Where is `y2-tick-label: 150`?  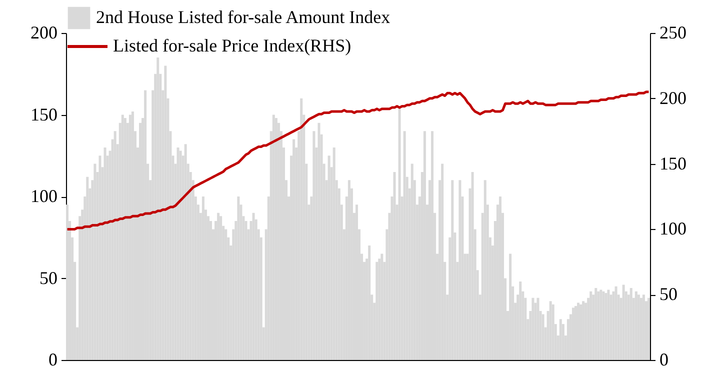
y2-tick-label: 150 is located at coordinates (673, 163).